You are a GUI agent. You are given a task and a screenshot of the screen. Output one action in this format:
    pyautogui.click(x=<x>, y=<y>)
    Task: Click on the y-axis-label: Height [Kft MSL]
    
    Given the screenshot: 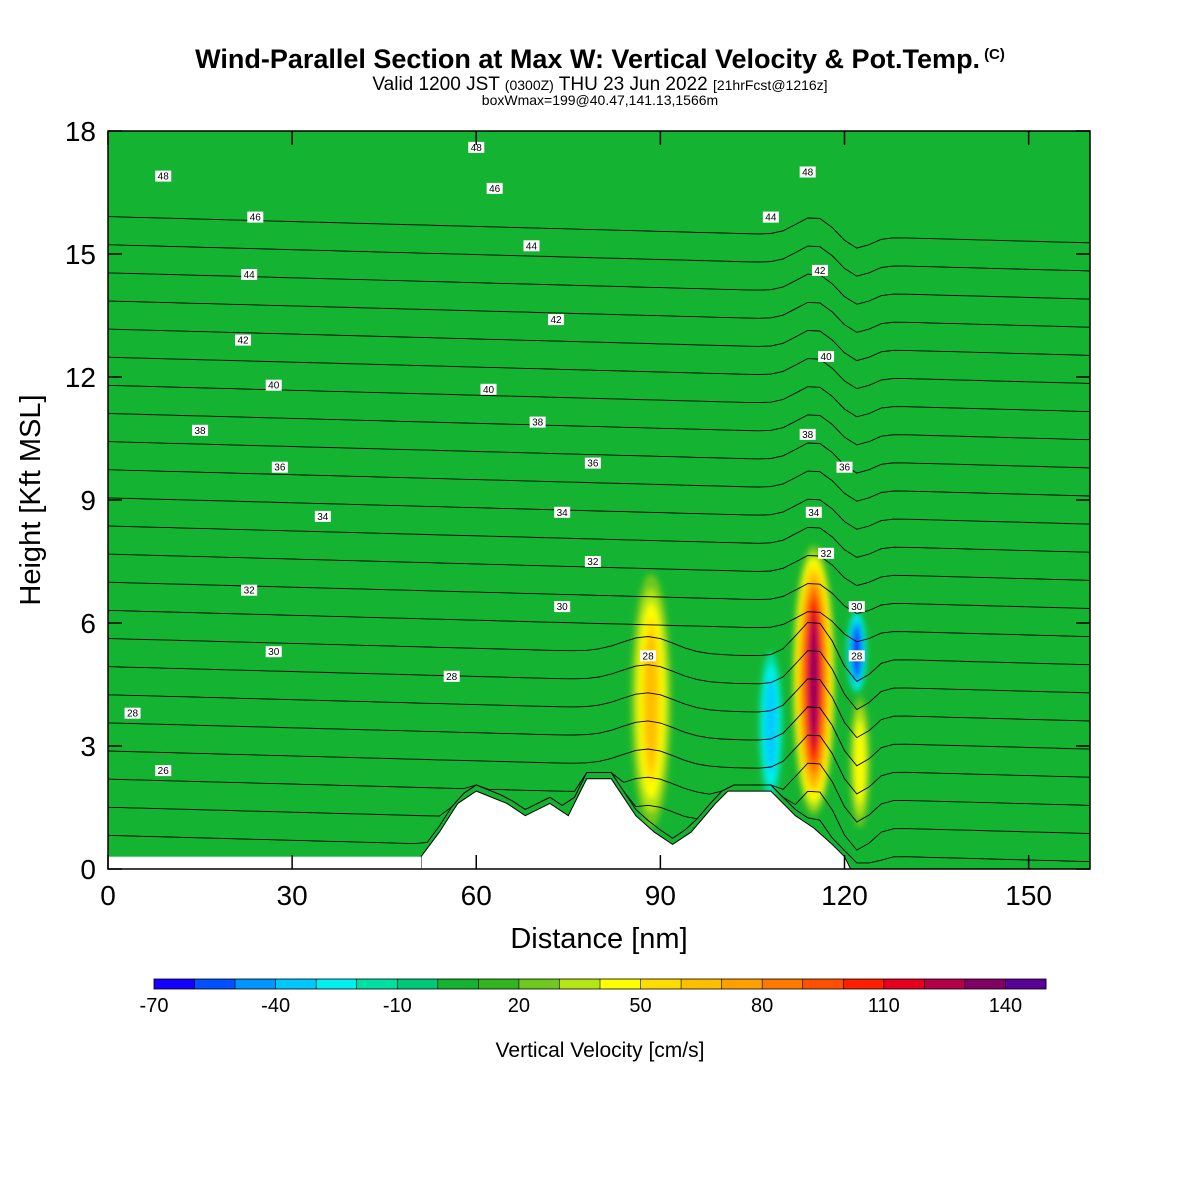 What is the action you would take?
    pyautogui.click(x=31, y=499)
    